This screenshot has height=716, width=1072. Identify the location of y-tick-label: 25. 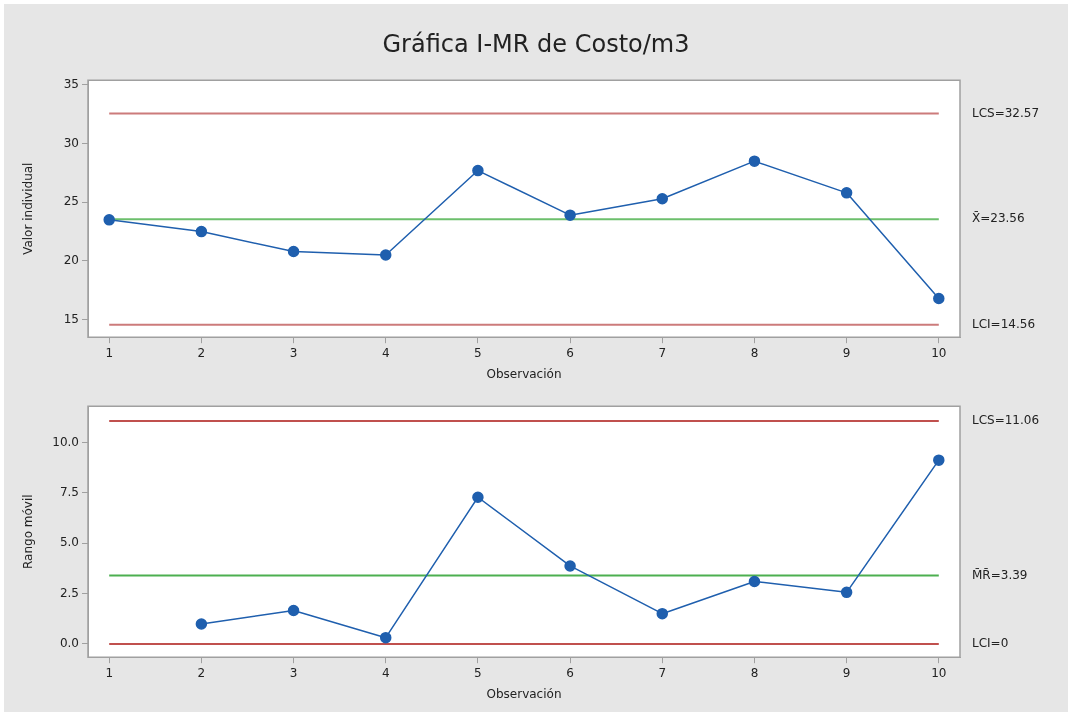
(71, 201).